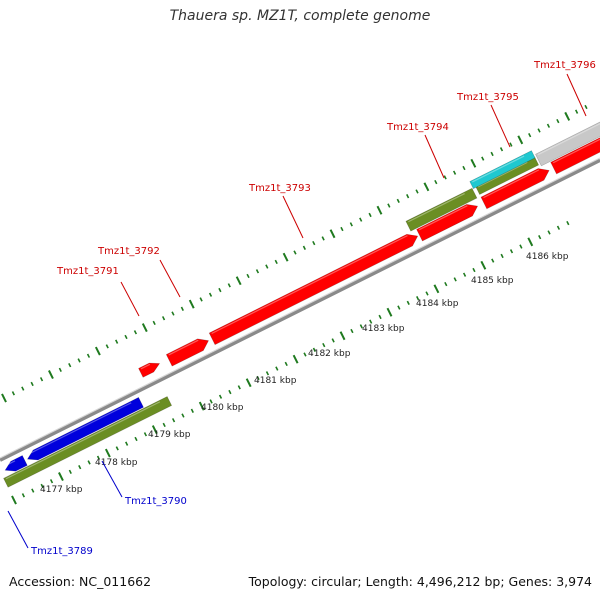 This screenshot has width=600, height=600. Describe the element at coordinates (155, 501) in the screenshot. I see `gene-label: Tmz1t_3790` at that location.